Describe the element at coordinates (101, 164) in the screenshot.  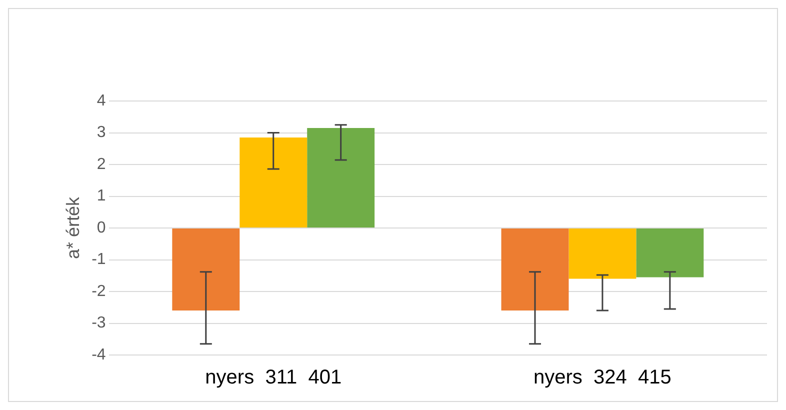
I see `y-tick-label: 2` at that location.